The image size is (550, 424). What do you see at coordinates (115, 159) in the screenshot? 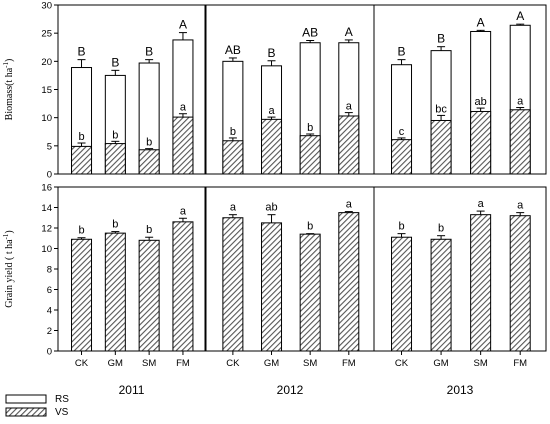
I see `bar-vs-2011-GM` at bounding box center [115, 159].